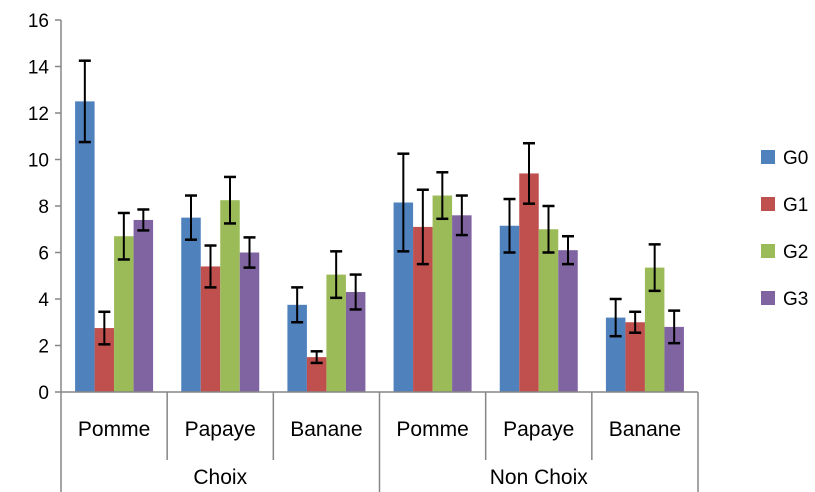 This screenshot has height=492, width=815. What do you see at coordinates (784, 229) in the screenshot?
I see `legend: G0 G1 G2 G3` at bounding box center [784, 229].